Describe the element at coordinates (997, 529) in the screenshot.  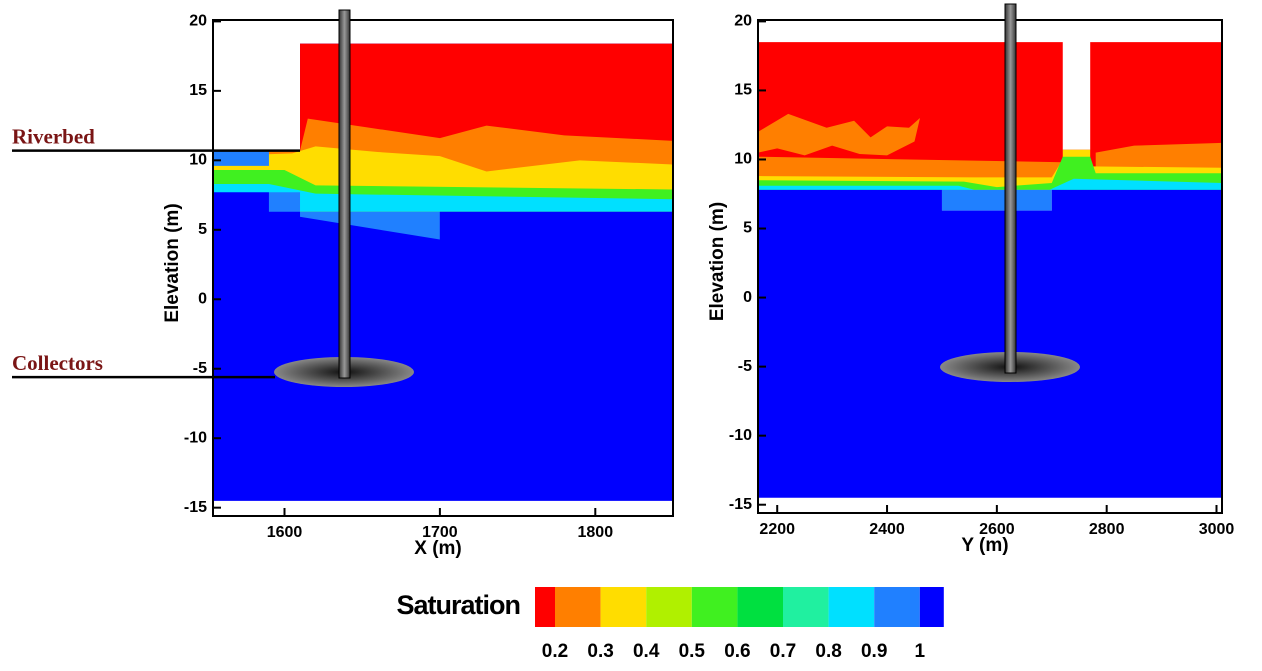
I see `x-tick-label: 2600` at that location.